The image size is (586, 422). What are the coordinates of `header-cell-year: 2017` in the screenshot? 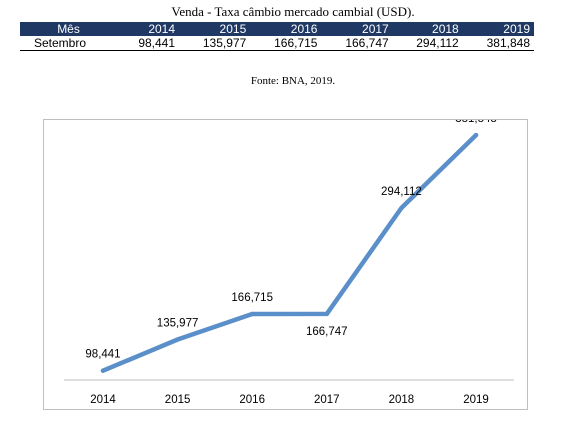 It's located at (357, 29).